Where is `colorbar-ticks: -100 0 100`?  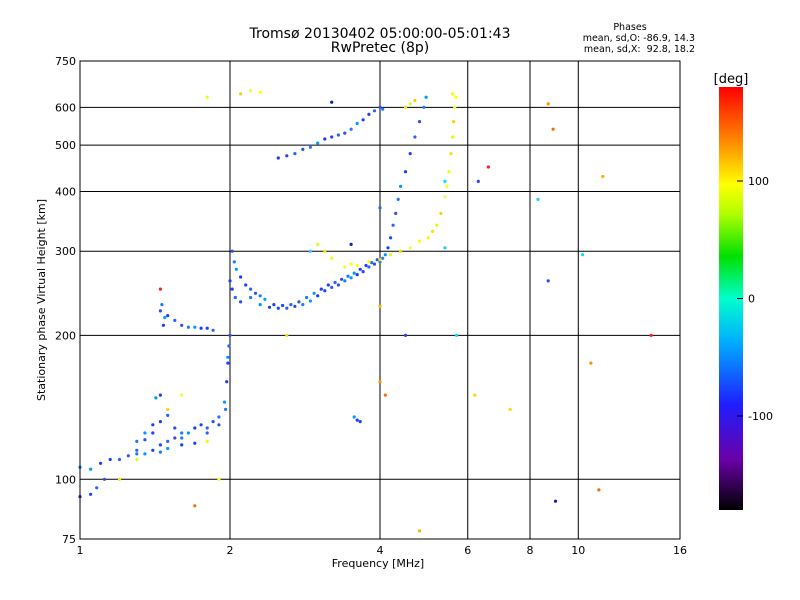
colorbar-ticks: -100 0 100 is located at coordinates (755, 299).